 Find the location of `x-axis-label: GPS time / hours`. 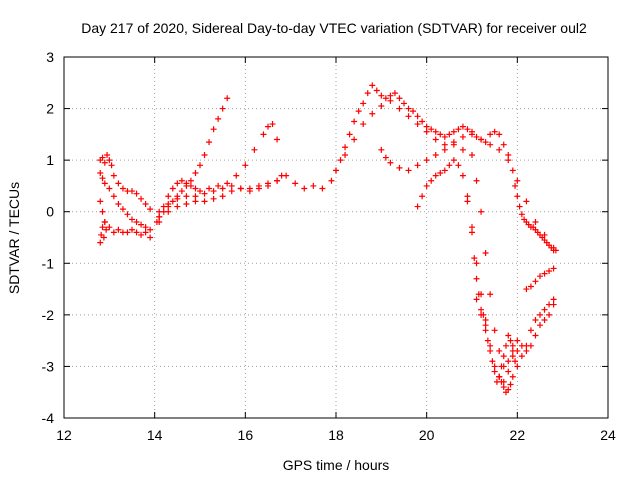

x-axis-label: GPS time / hours is located at coordinates (336, 465).